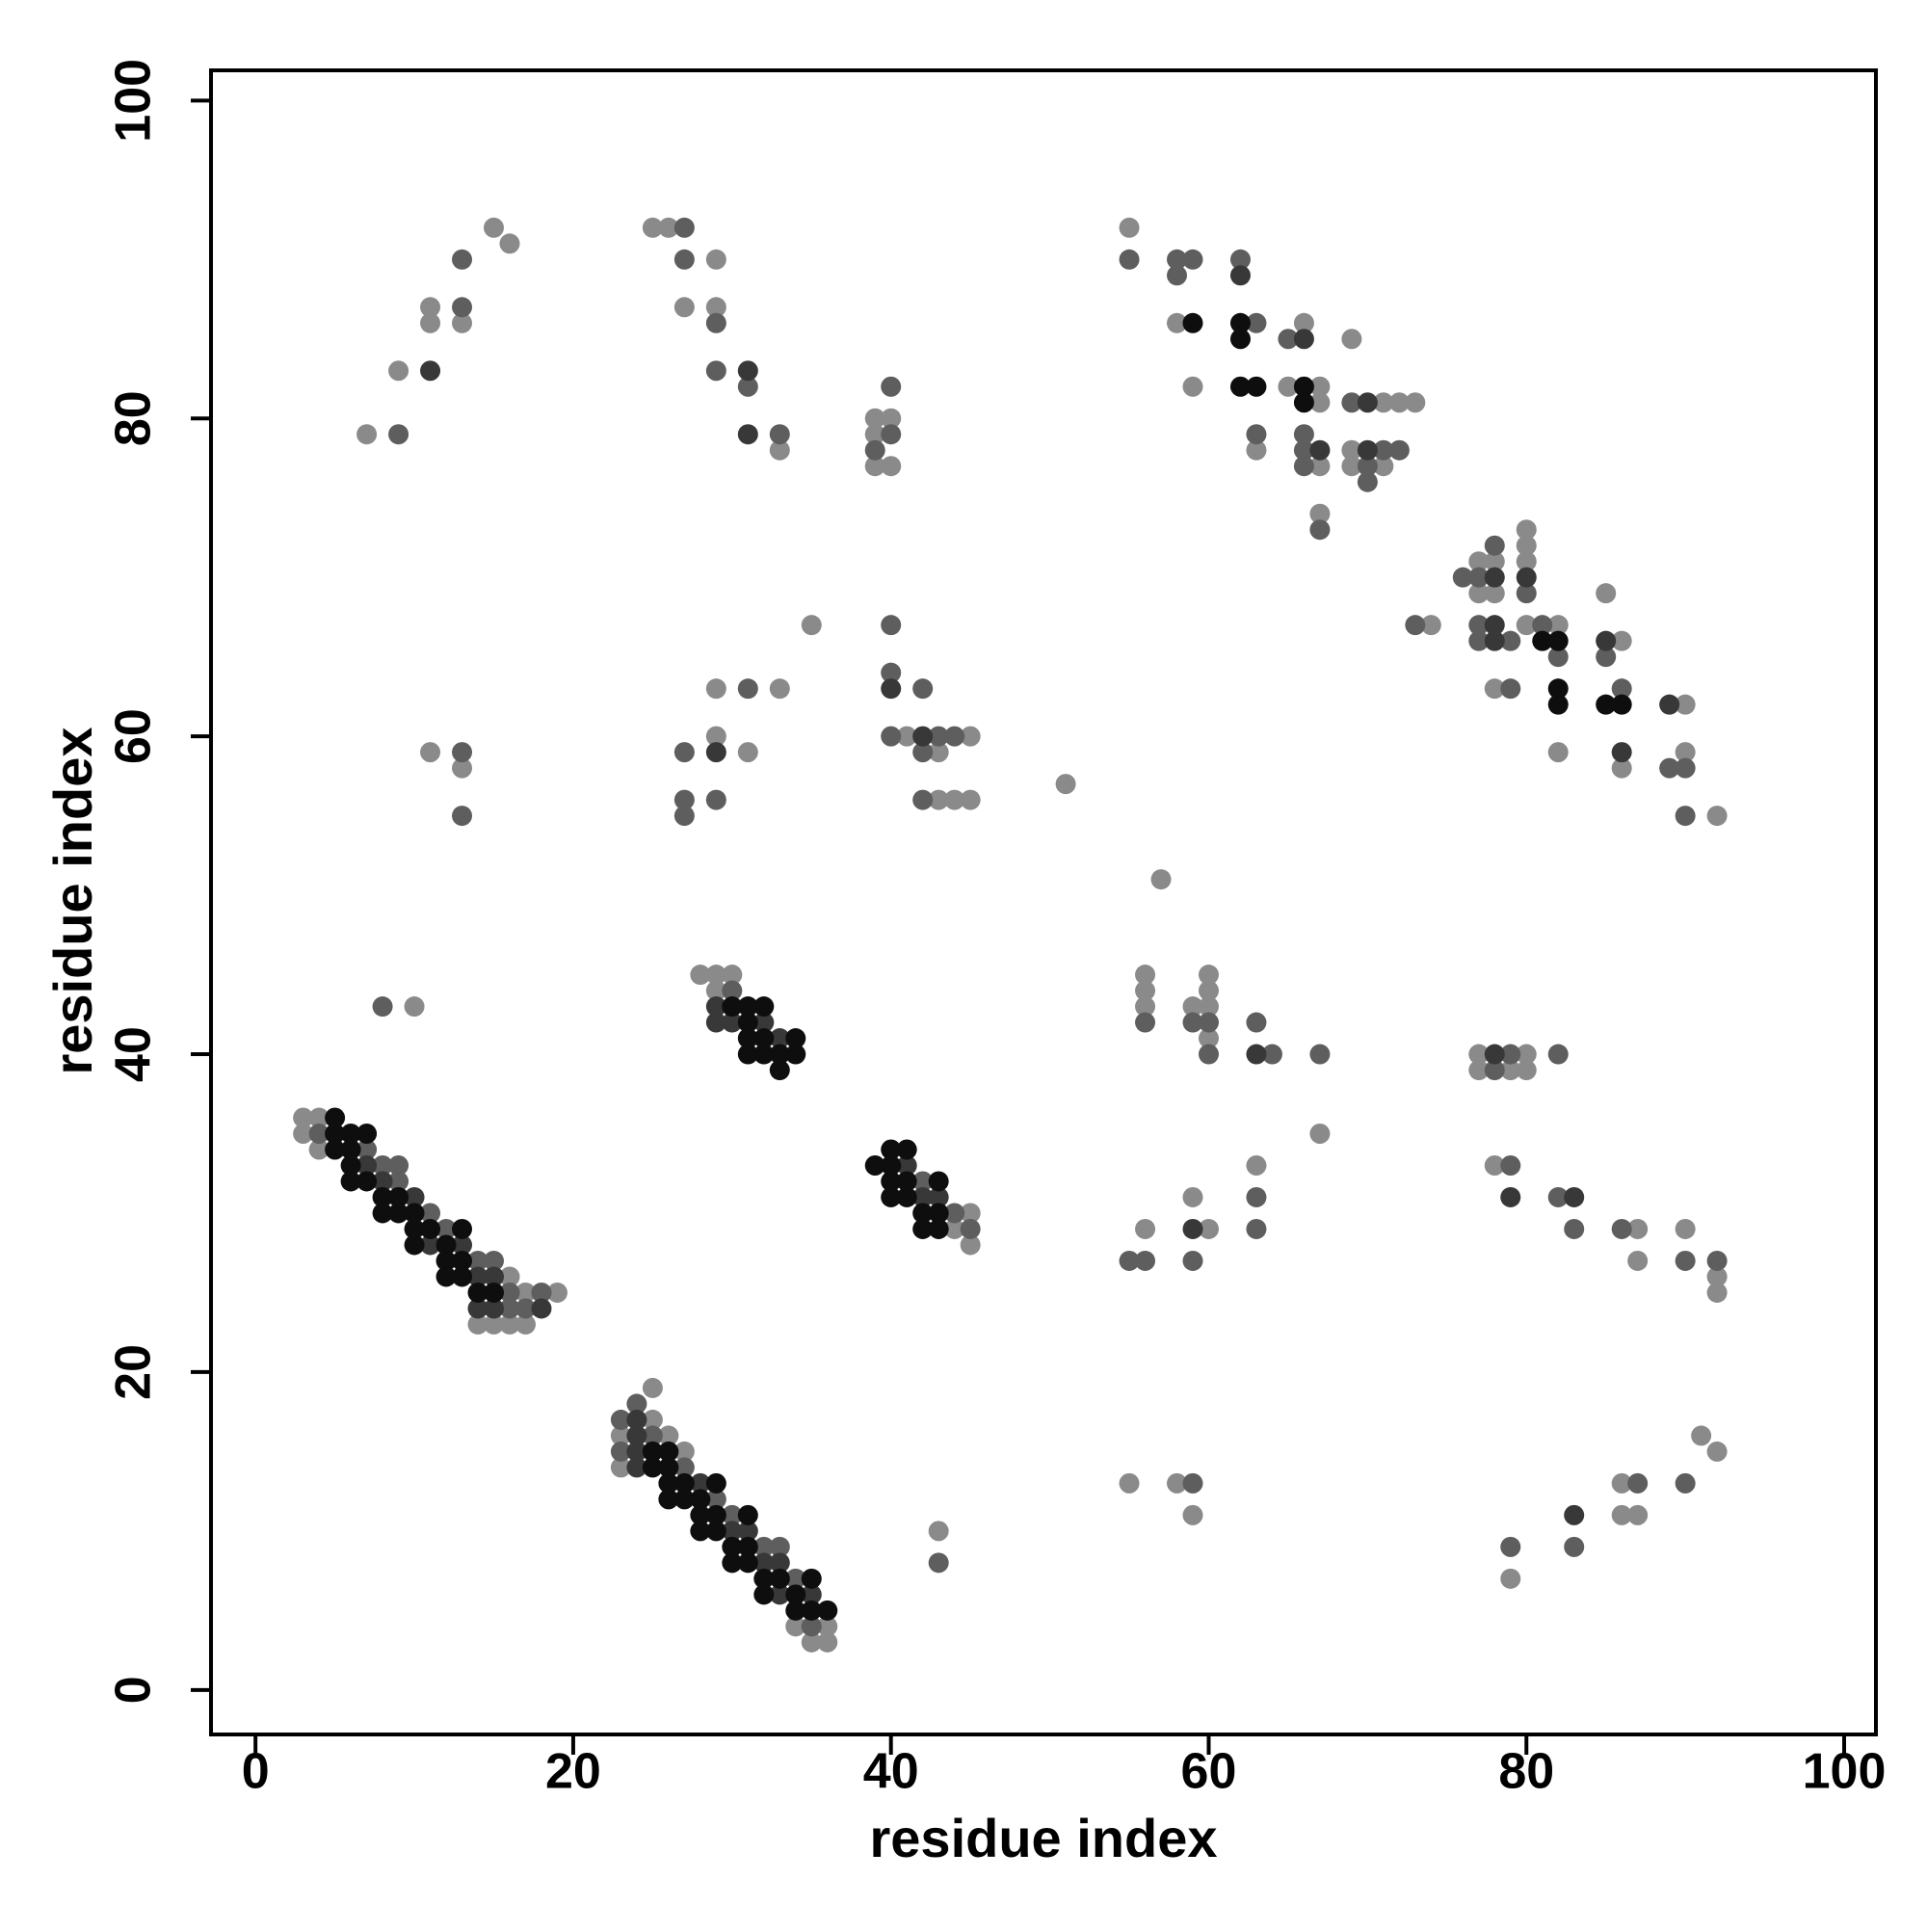 Image resolution: width=1927 pixels, height=1932 pixels. What do you see at coordinates (891, 1772) in the screenshot?
I see `x-tick-label: 40` at bounding box center [891, 1772].